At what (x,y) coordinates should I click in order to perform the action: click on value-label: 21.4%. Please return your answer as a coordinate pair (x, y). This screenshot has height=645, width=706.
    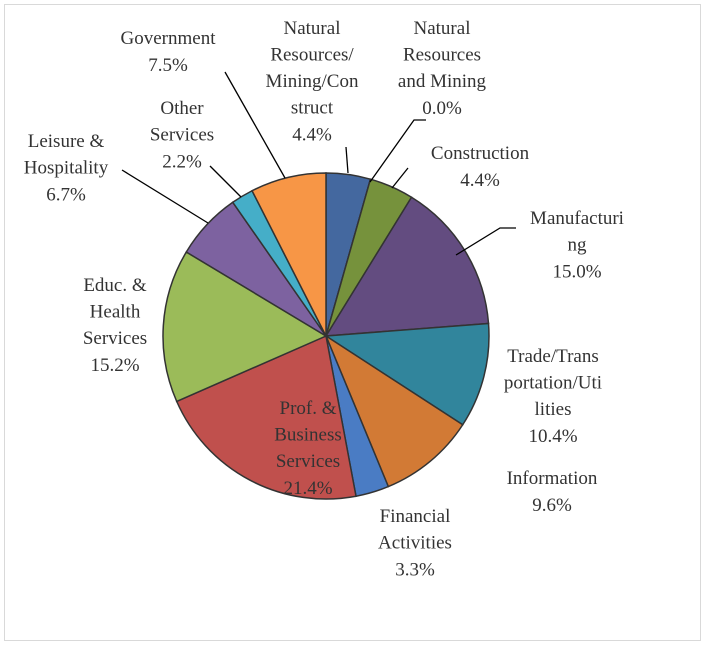
    Looking at the image, I should click on (307, 488).